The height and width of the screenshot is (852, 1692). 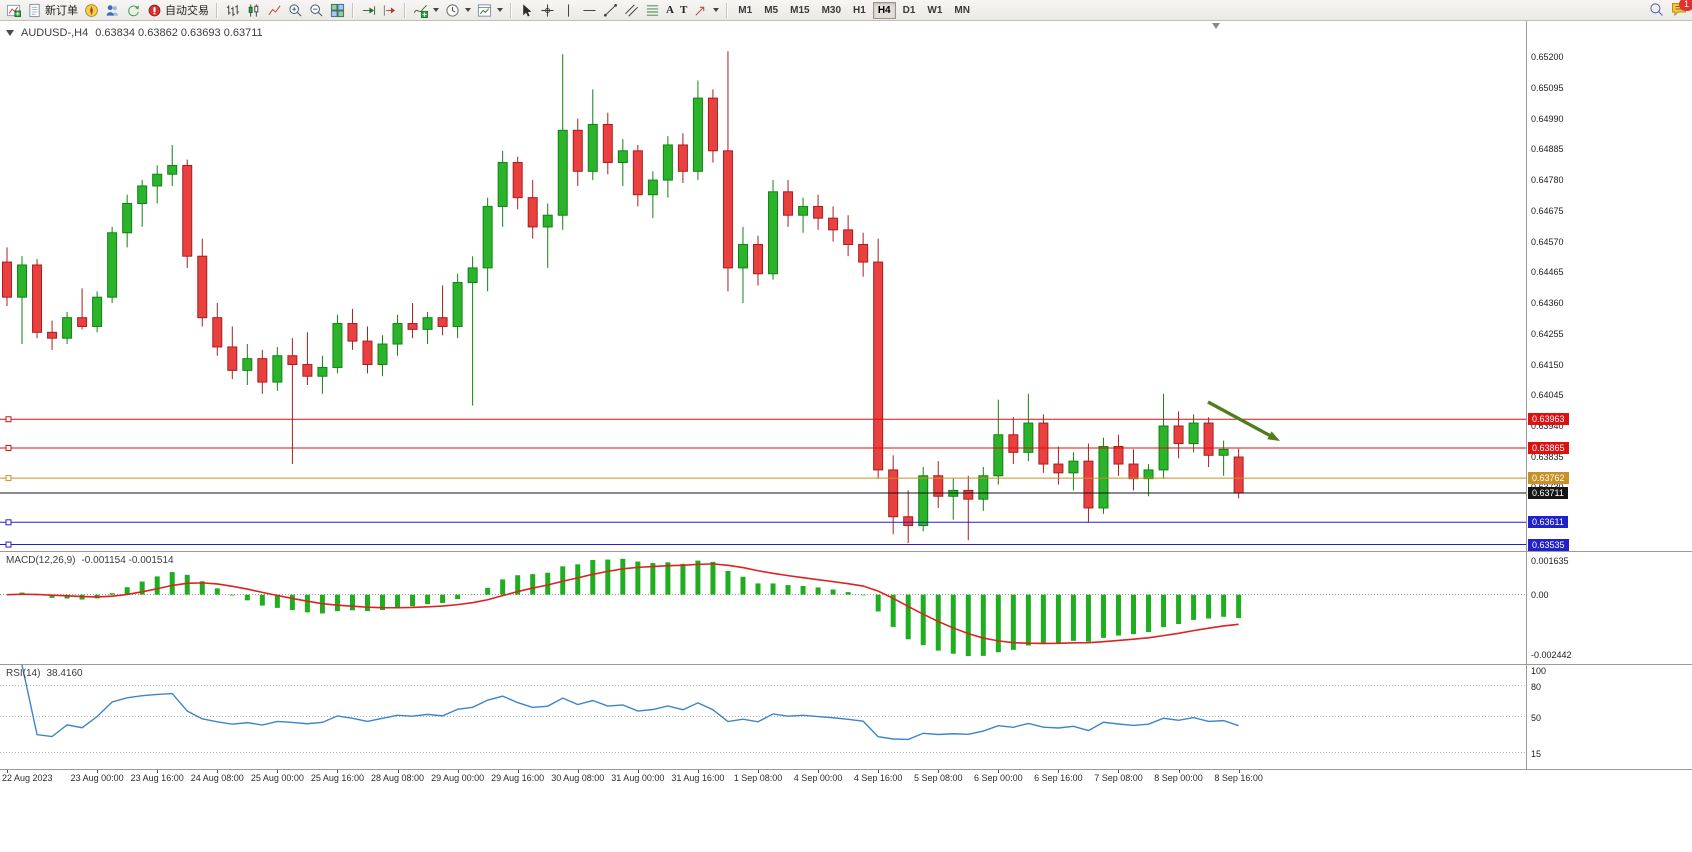 I want to click on zoom-out-icon, so click(x=316, y=10).